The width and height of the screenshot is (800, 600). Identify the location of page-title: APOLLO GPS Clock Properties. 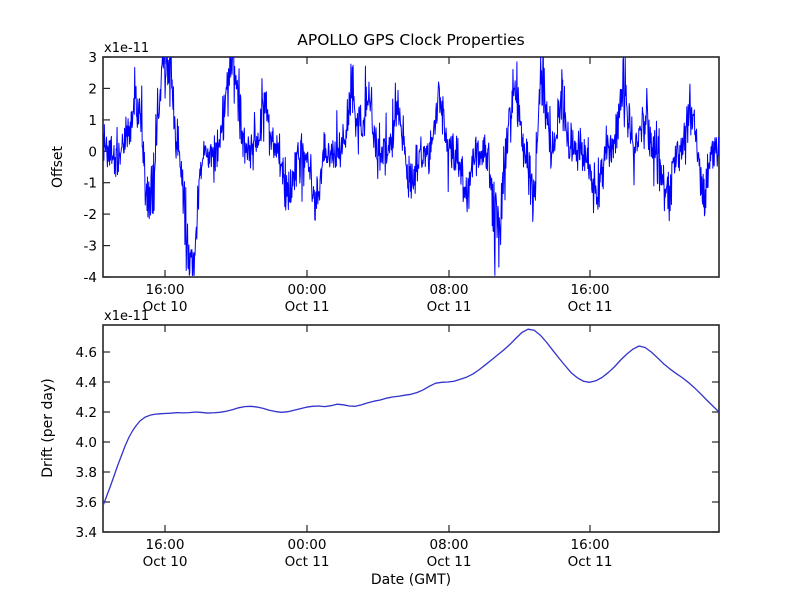
(411, 40).